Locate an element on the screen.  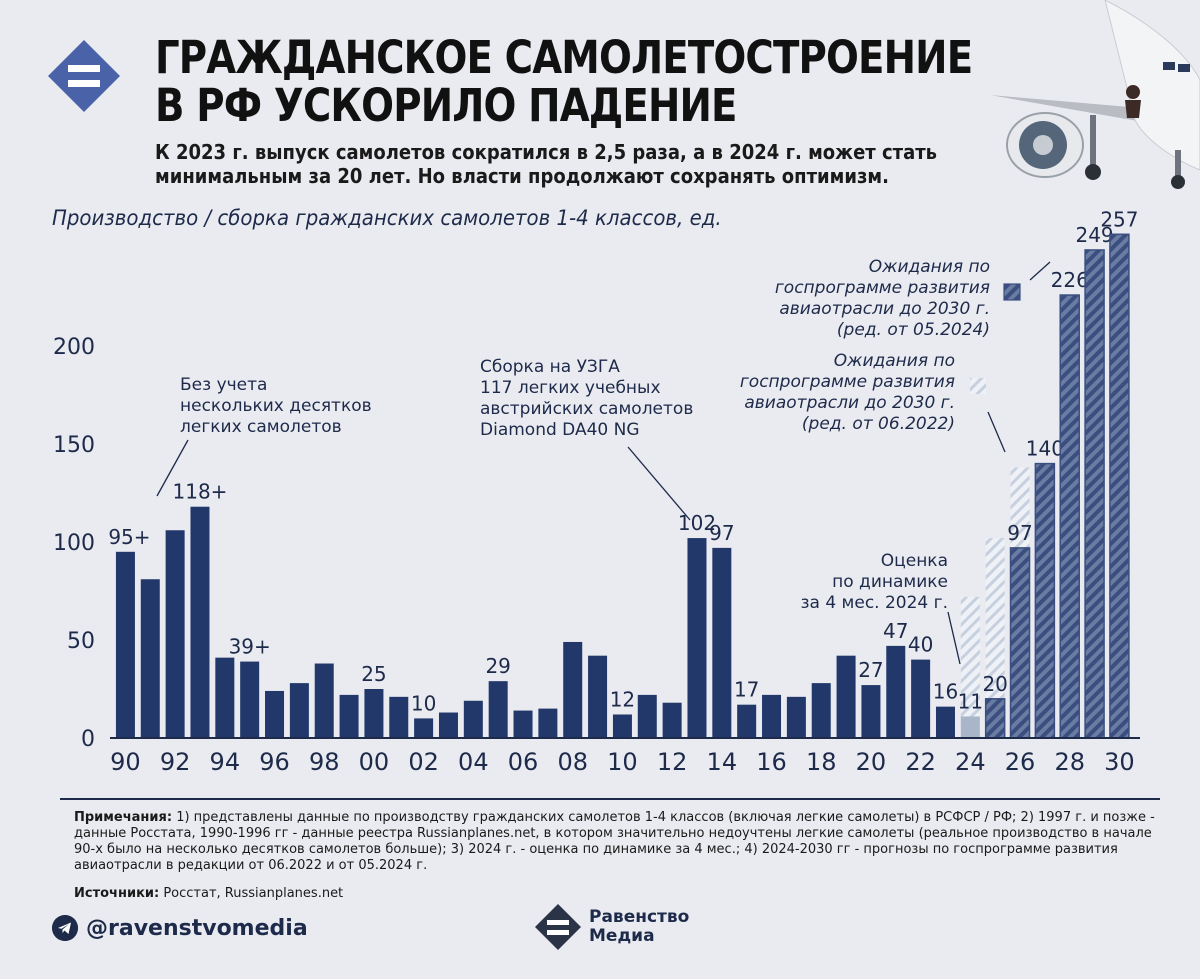
annotation-text: Diamond DA40 NG is located at coordinates (560, 430).